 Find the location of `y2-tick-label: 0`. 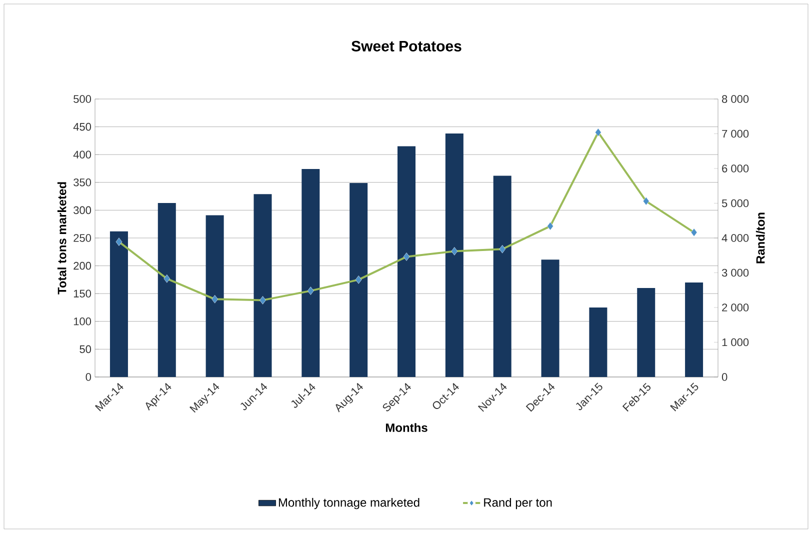

y2-tick-label: 0 is located at coordinates (725, 377).